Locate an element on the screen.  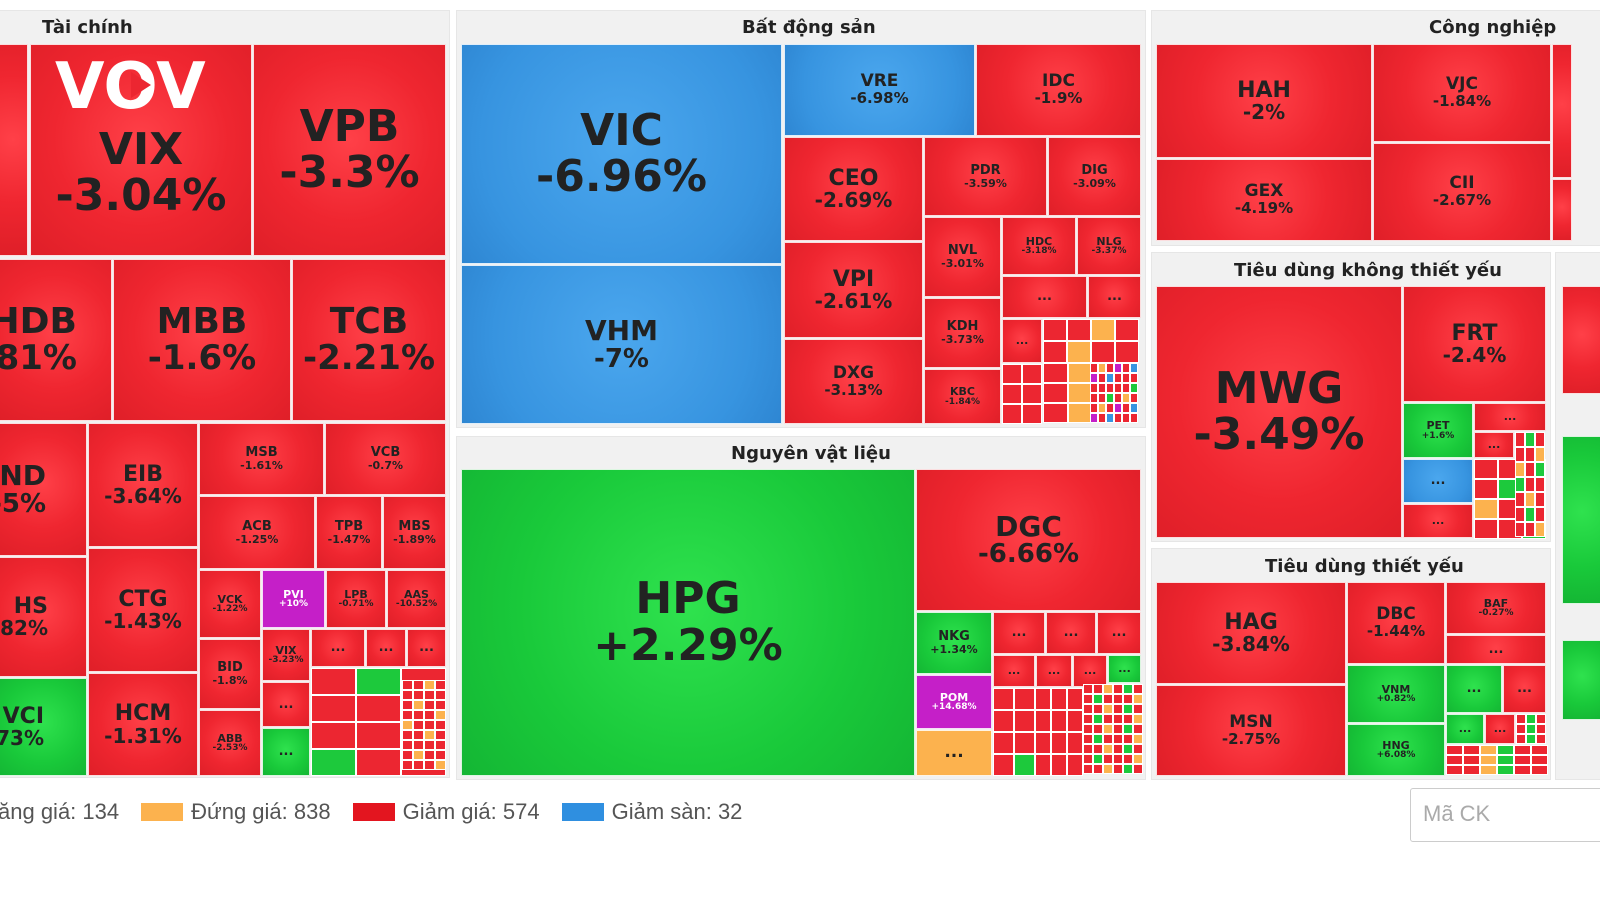
stock-tile-vpb: VPB -3.3% is located at coordinates (349, 150).